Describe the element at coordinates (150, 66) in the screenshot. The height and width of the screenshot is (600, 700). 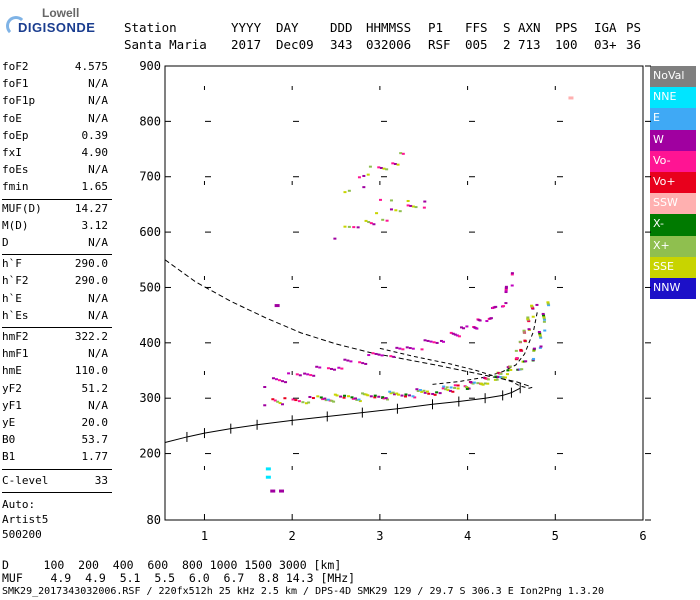
I see `y-tick-label: 900` at that location.